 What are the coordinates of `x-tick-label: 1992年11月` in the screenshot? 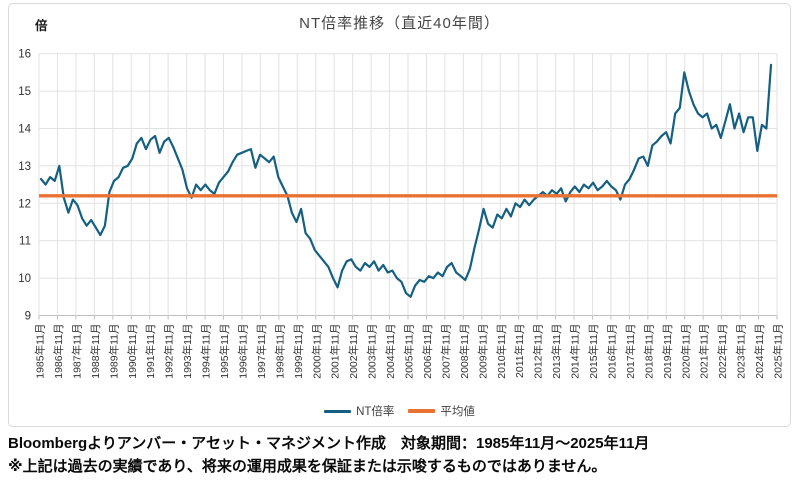 It's located at (169, 351).